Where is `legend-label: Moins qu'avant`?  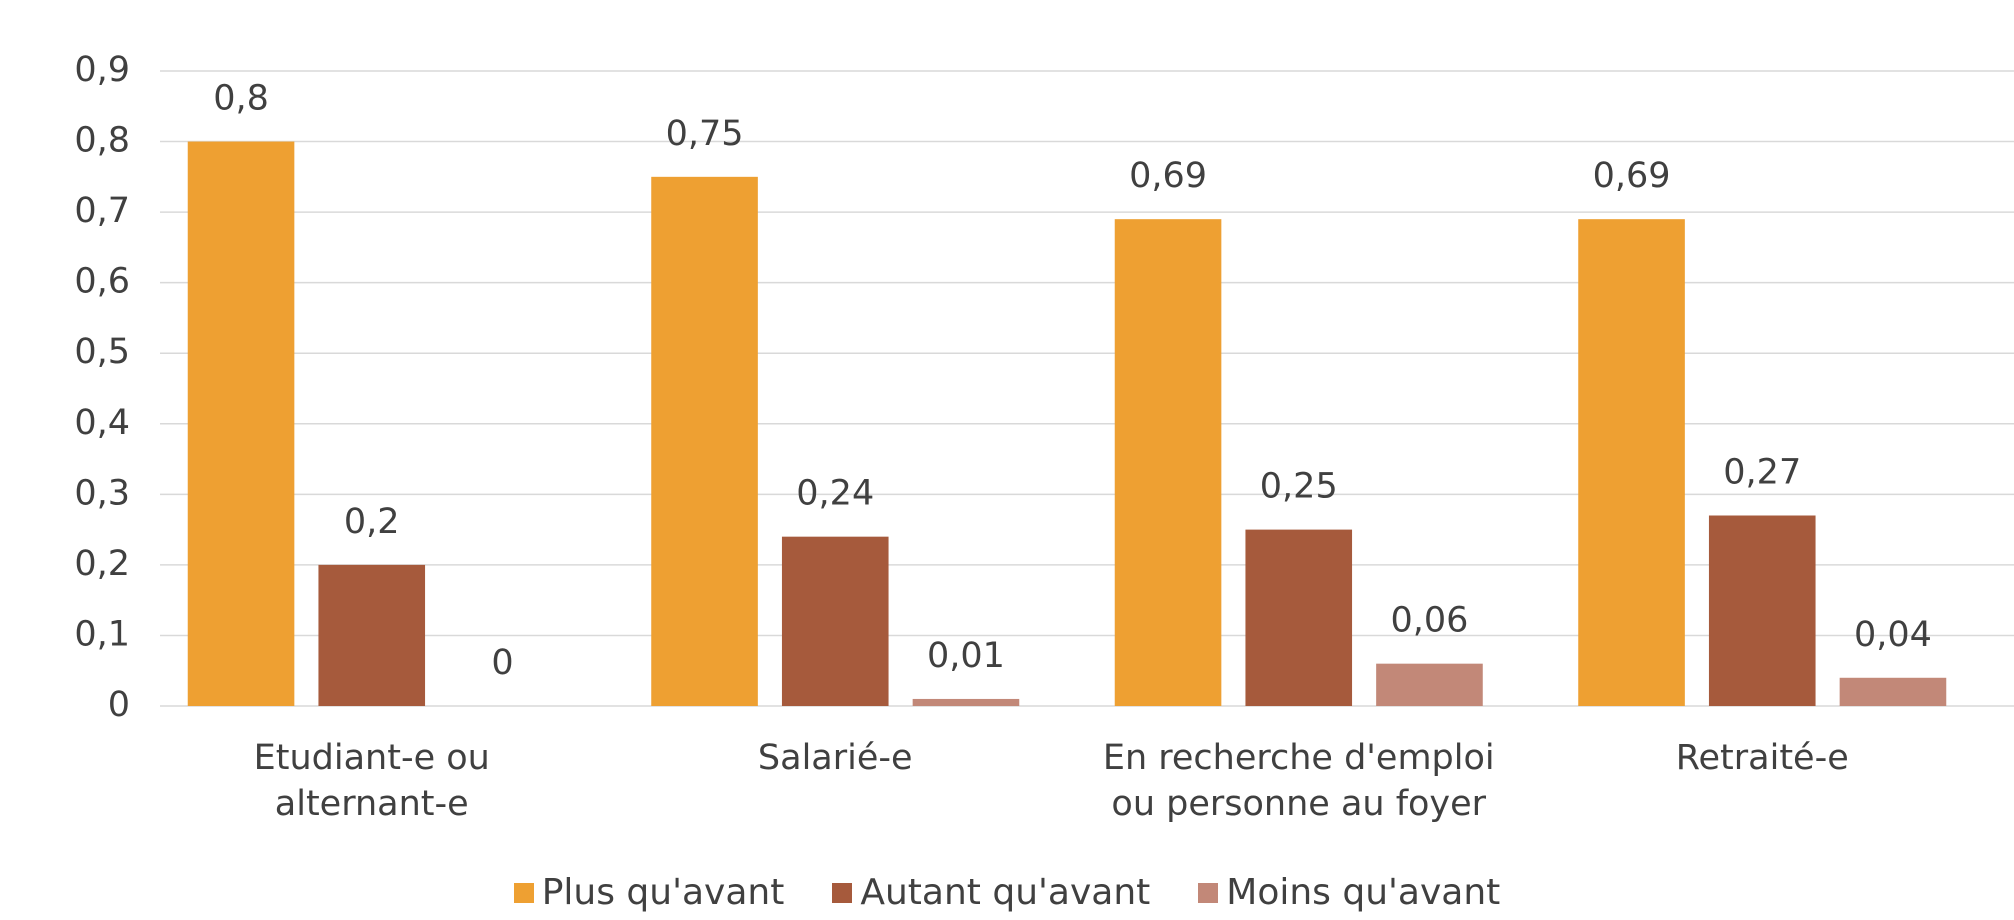
legend-label: Moins qu'avant is located at coordinates (1363, 892).